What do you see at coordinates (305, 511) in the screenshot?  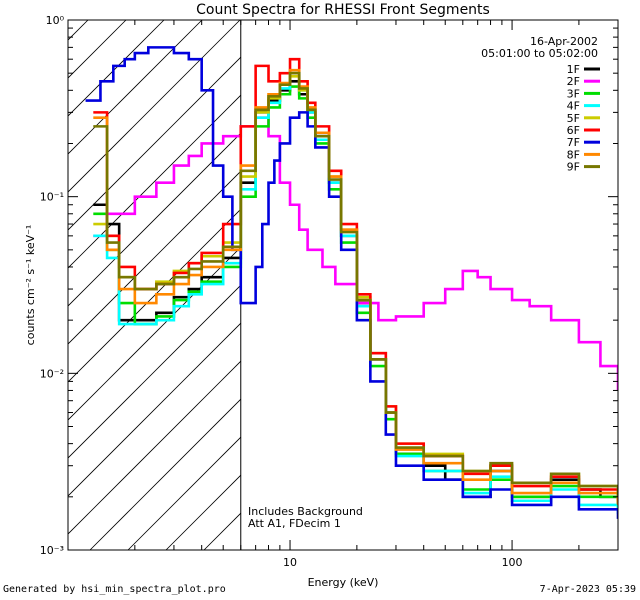 I see `annotation-background: Includes Background` at bounding box center [305, 511].